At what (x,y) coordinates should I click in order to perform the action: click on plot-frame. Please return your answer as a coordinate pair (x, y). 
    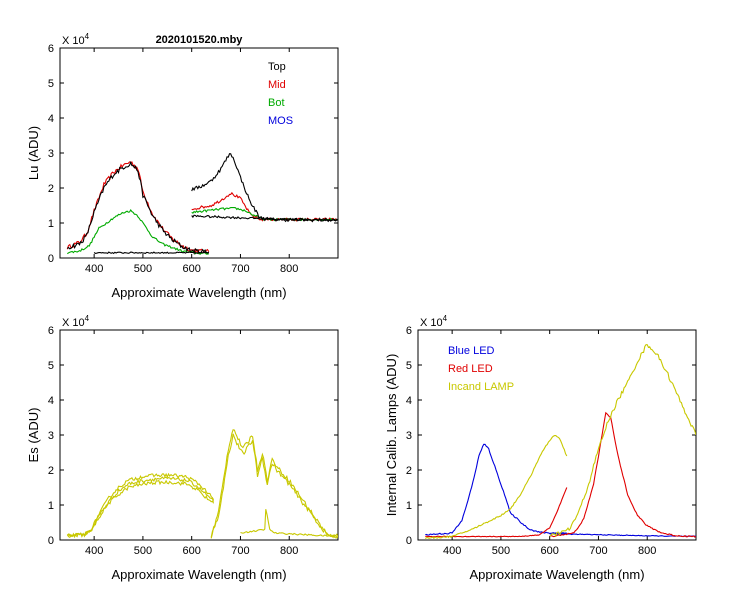
    Looking at the image, I should click on (557, 435).